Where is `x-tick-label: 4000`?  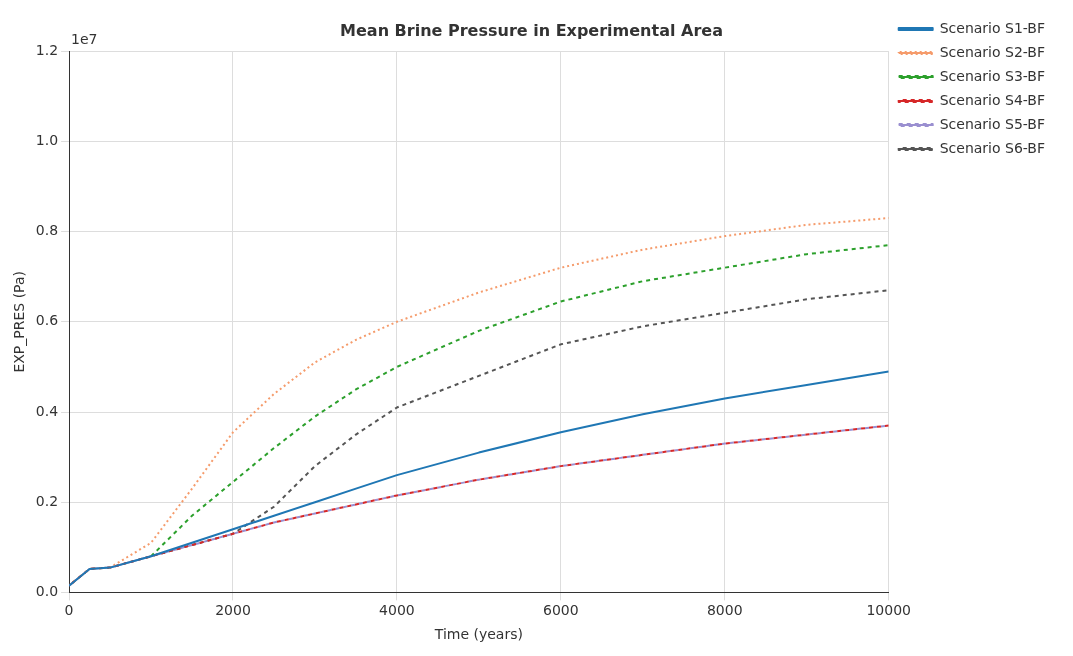 x-tick-label: 4000 is located at coordinates (397, 610).